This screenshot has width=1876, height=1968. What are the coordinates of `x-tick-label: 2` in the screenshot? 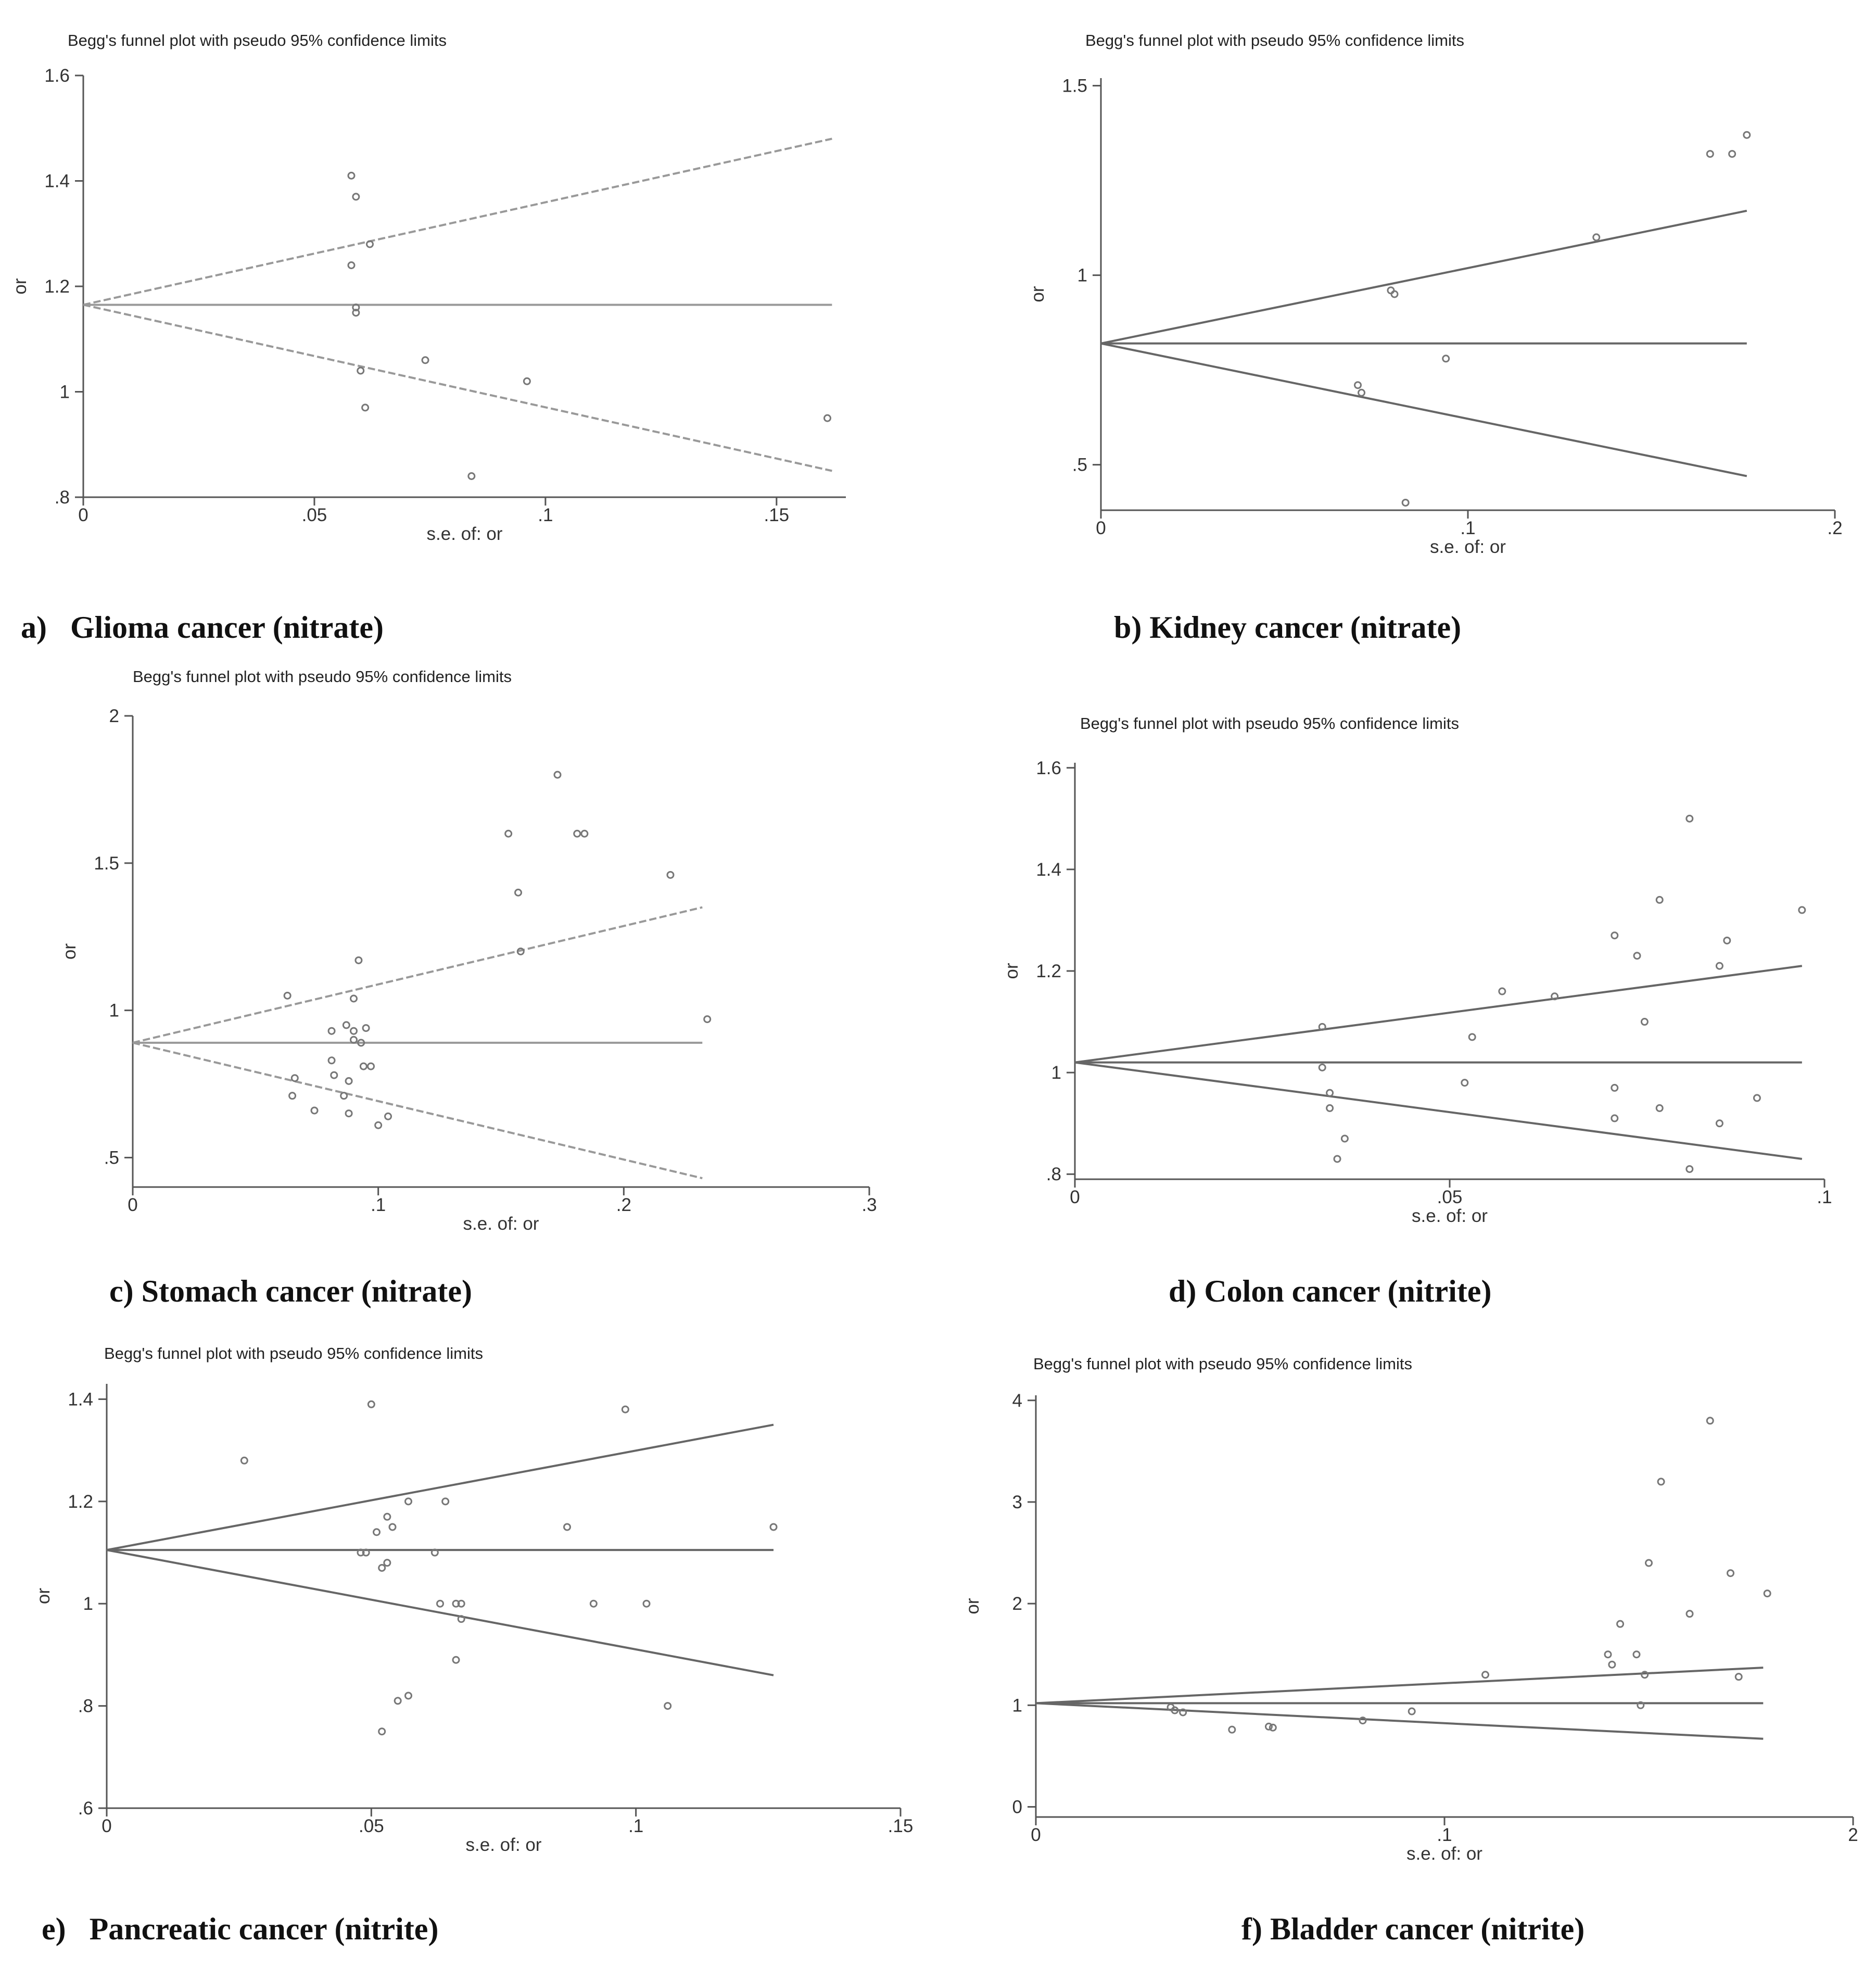 It's located at (1853, 1835).